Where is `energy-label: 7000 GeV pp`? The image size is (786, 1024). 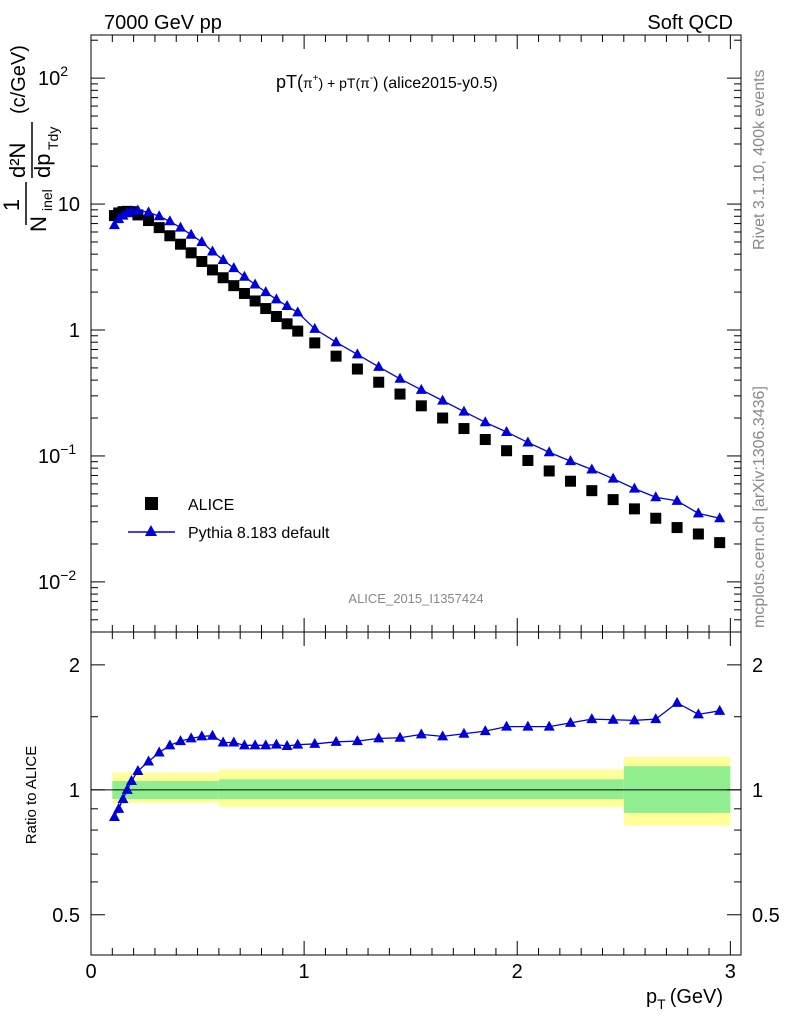
energy-label: 7000 GeV pp is located at coordinates (163, 23).